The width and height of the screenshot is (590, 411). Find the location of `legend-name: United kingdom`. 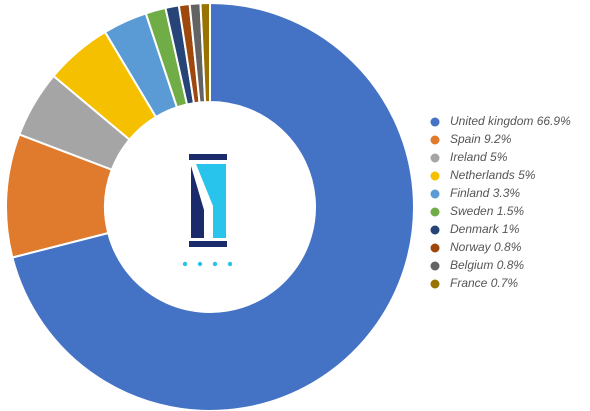

legend-name: United kingdom is located at coordinates (491, 121).